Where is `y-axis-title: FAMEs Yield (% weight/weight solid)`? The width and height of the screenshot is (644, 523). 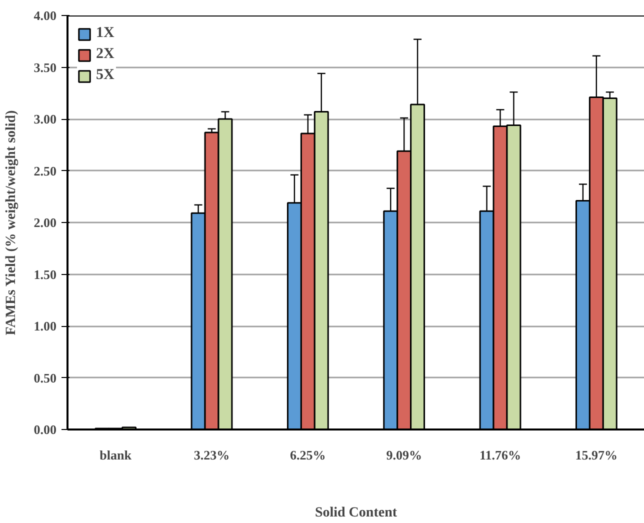
y-axis-title: FAMEs Yield (% weight/weight solid) is located at coordinates (11, 223).